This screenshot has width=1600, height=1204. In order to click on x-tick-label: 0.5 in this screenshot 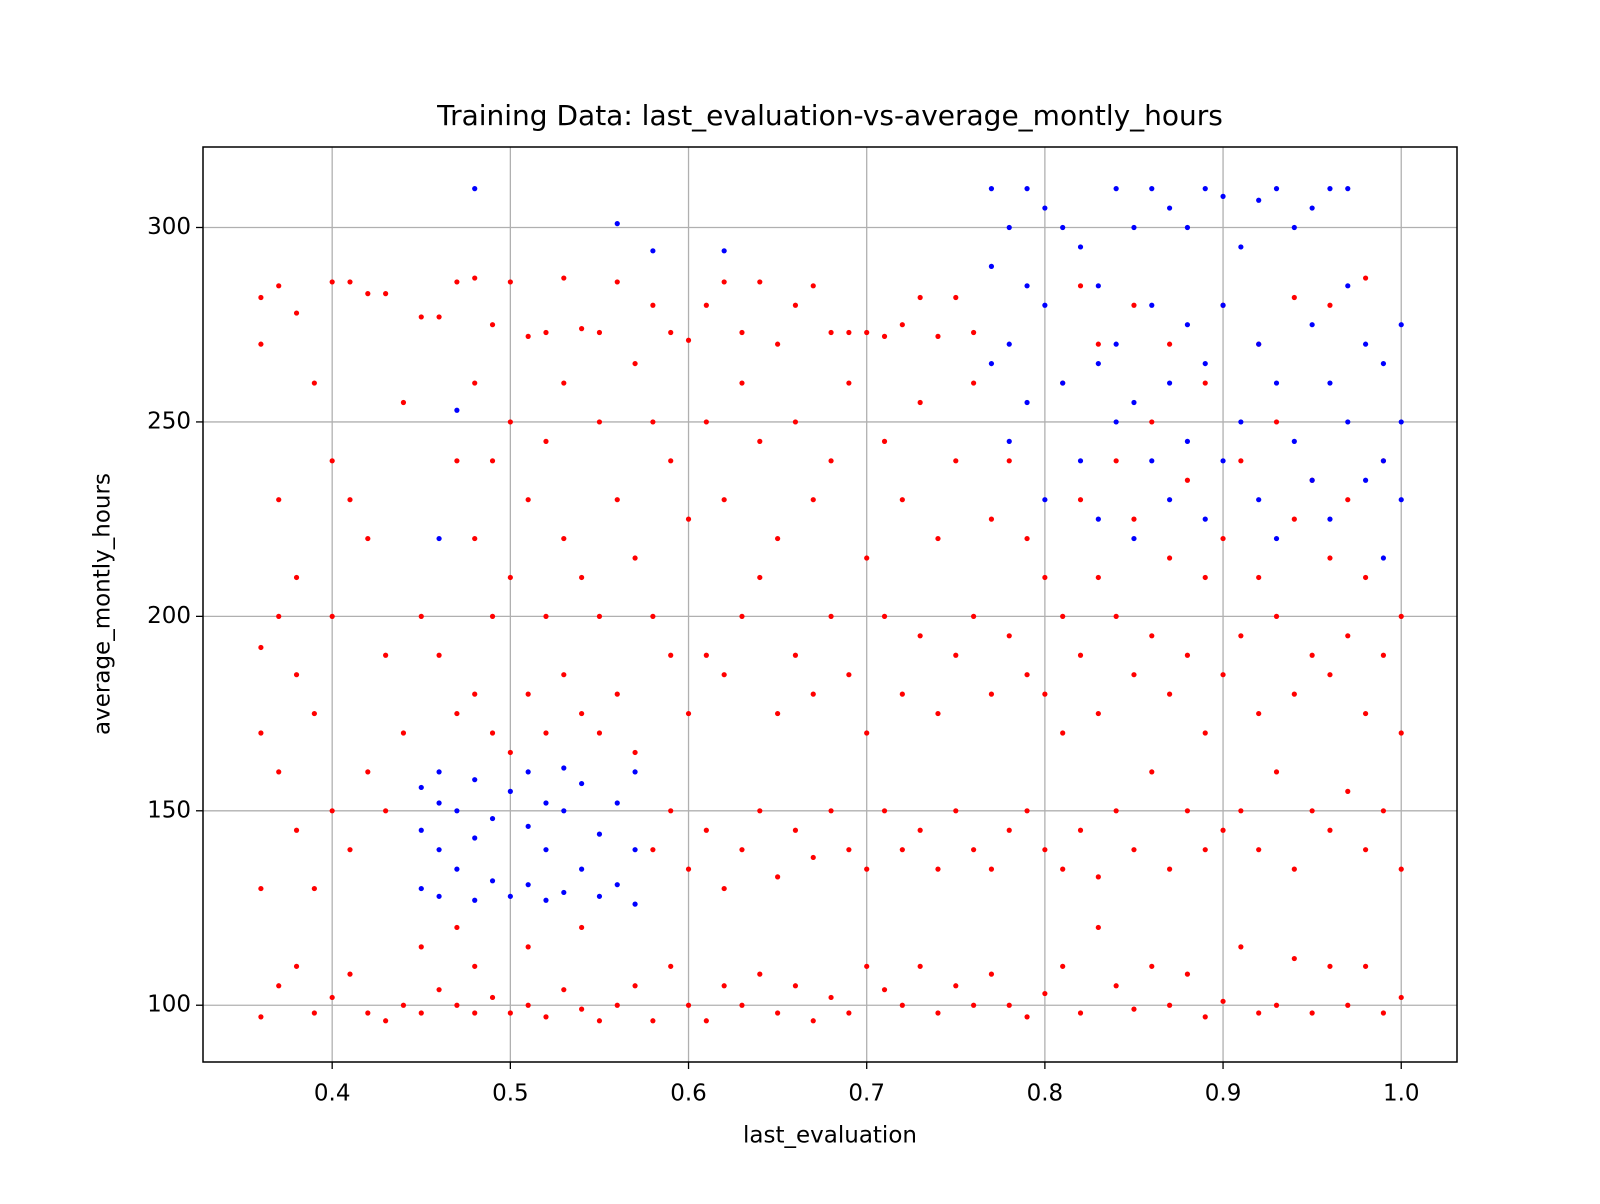, I will do `click(510, 1094)`.